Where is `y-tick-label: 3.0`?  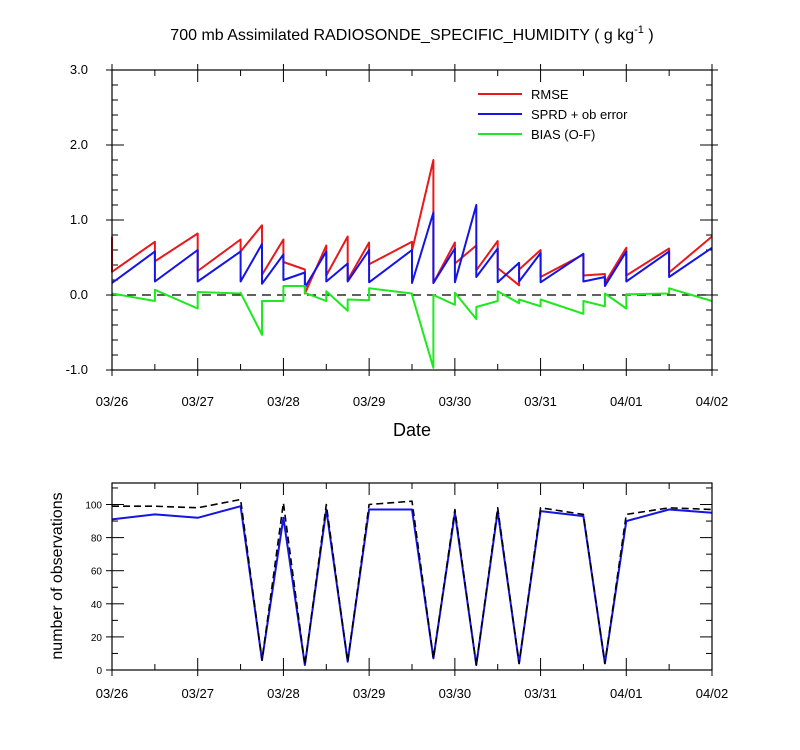 y-tick-label: 3.0 is located at coordinates (79, 69).